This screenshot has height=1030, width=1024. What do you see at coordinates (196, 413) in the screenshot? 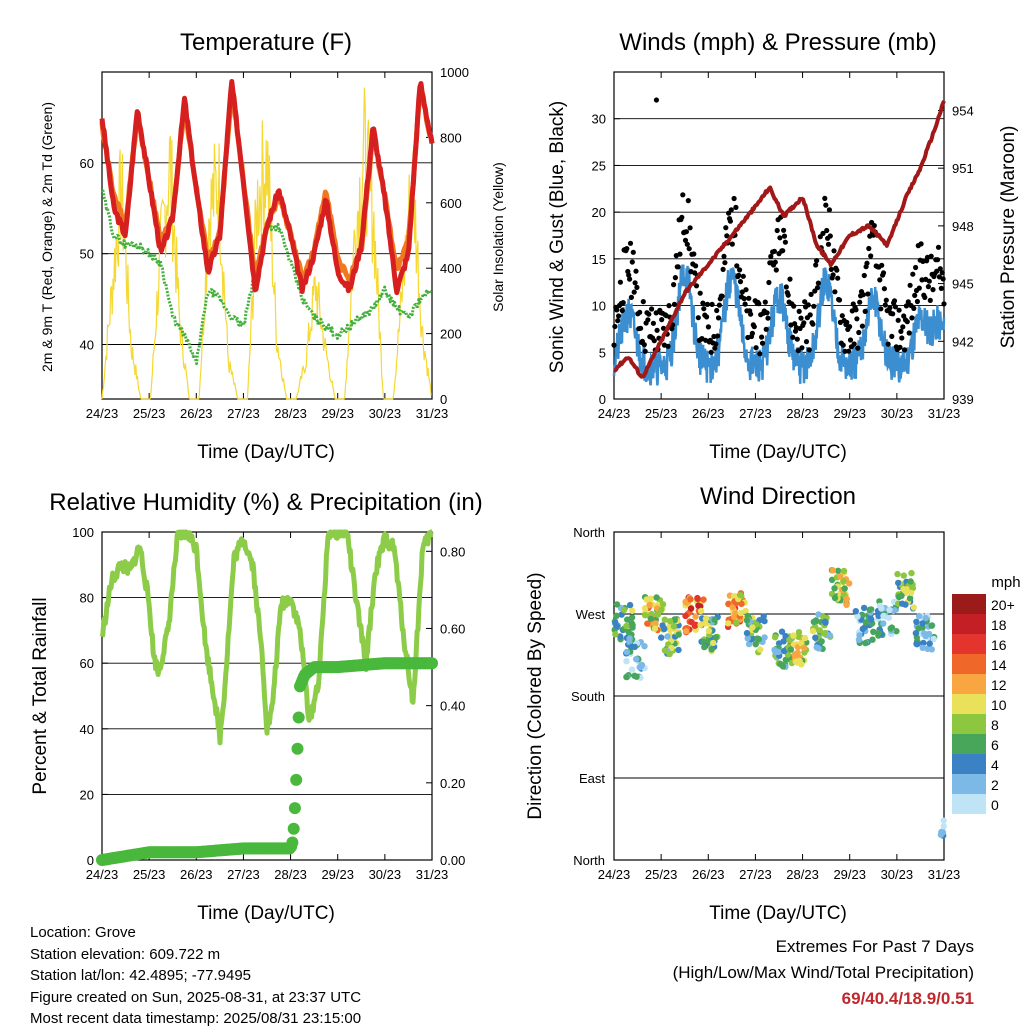
I see `x-tick-label: 26/23` at bounding box center [196, 413].